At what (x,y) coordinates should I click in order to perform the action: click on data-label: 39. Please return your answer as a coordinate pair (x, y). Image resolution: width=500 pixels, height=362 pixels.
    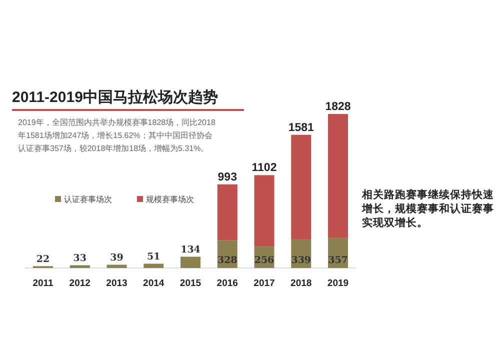
    Looking at the image, I should click on (117, 258).